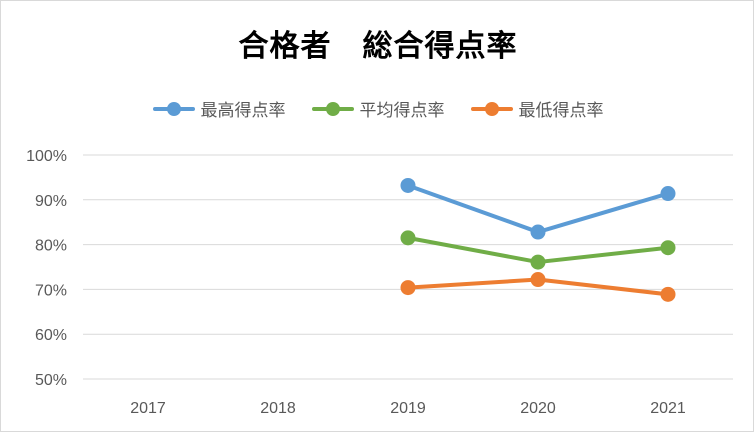 Image resolution: width=754 pixels, height=432 pixels. What do you see at coordinates (51, 380) in the screenshot?
I see `y-tick-label: 50%` at bounding box center [51, 380].